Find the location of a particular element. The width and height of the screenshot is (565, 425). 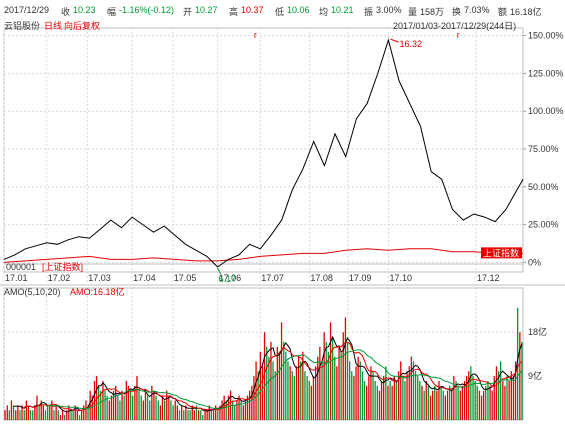

stock-name: 云铝股份 is located at coordinates (22, 26).